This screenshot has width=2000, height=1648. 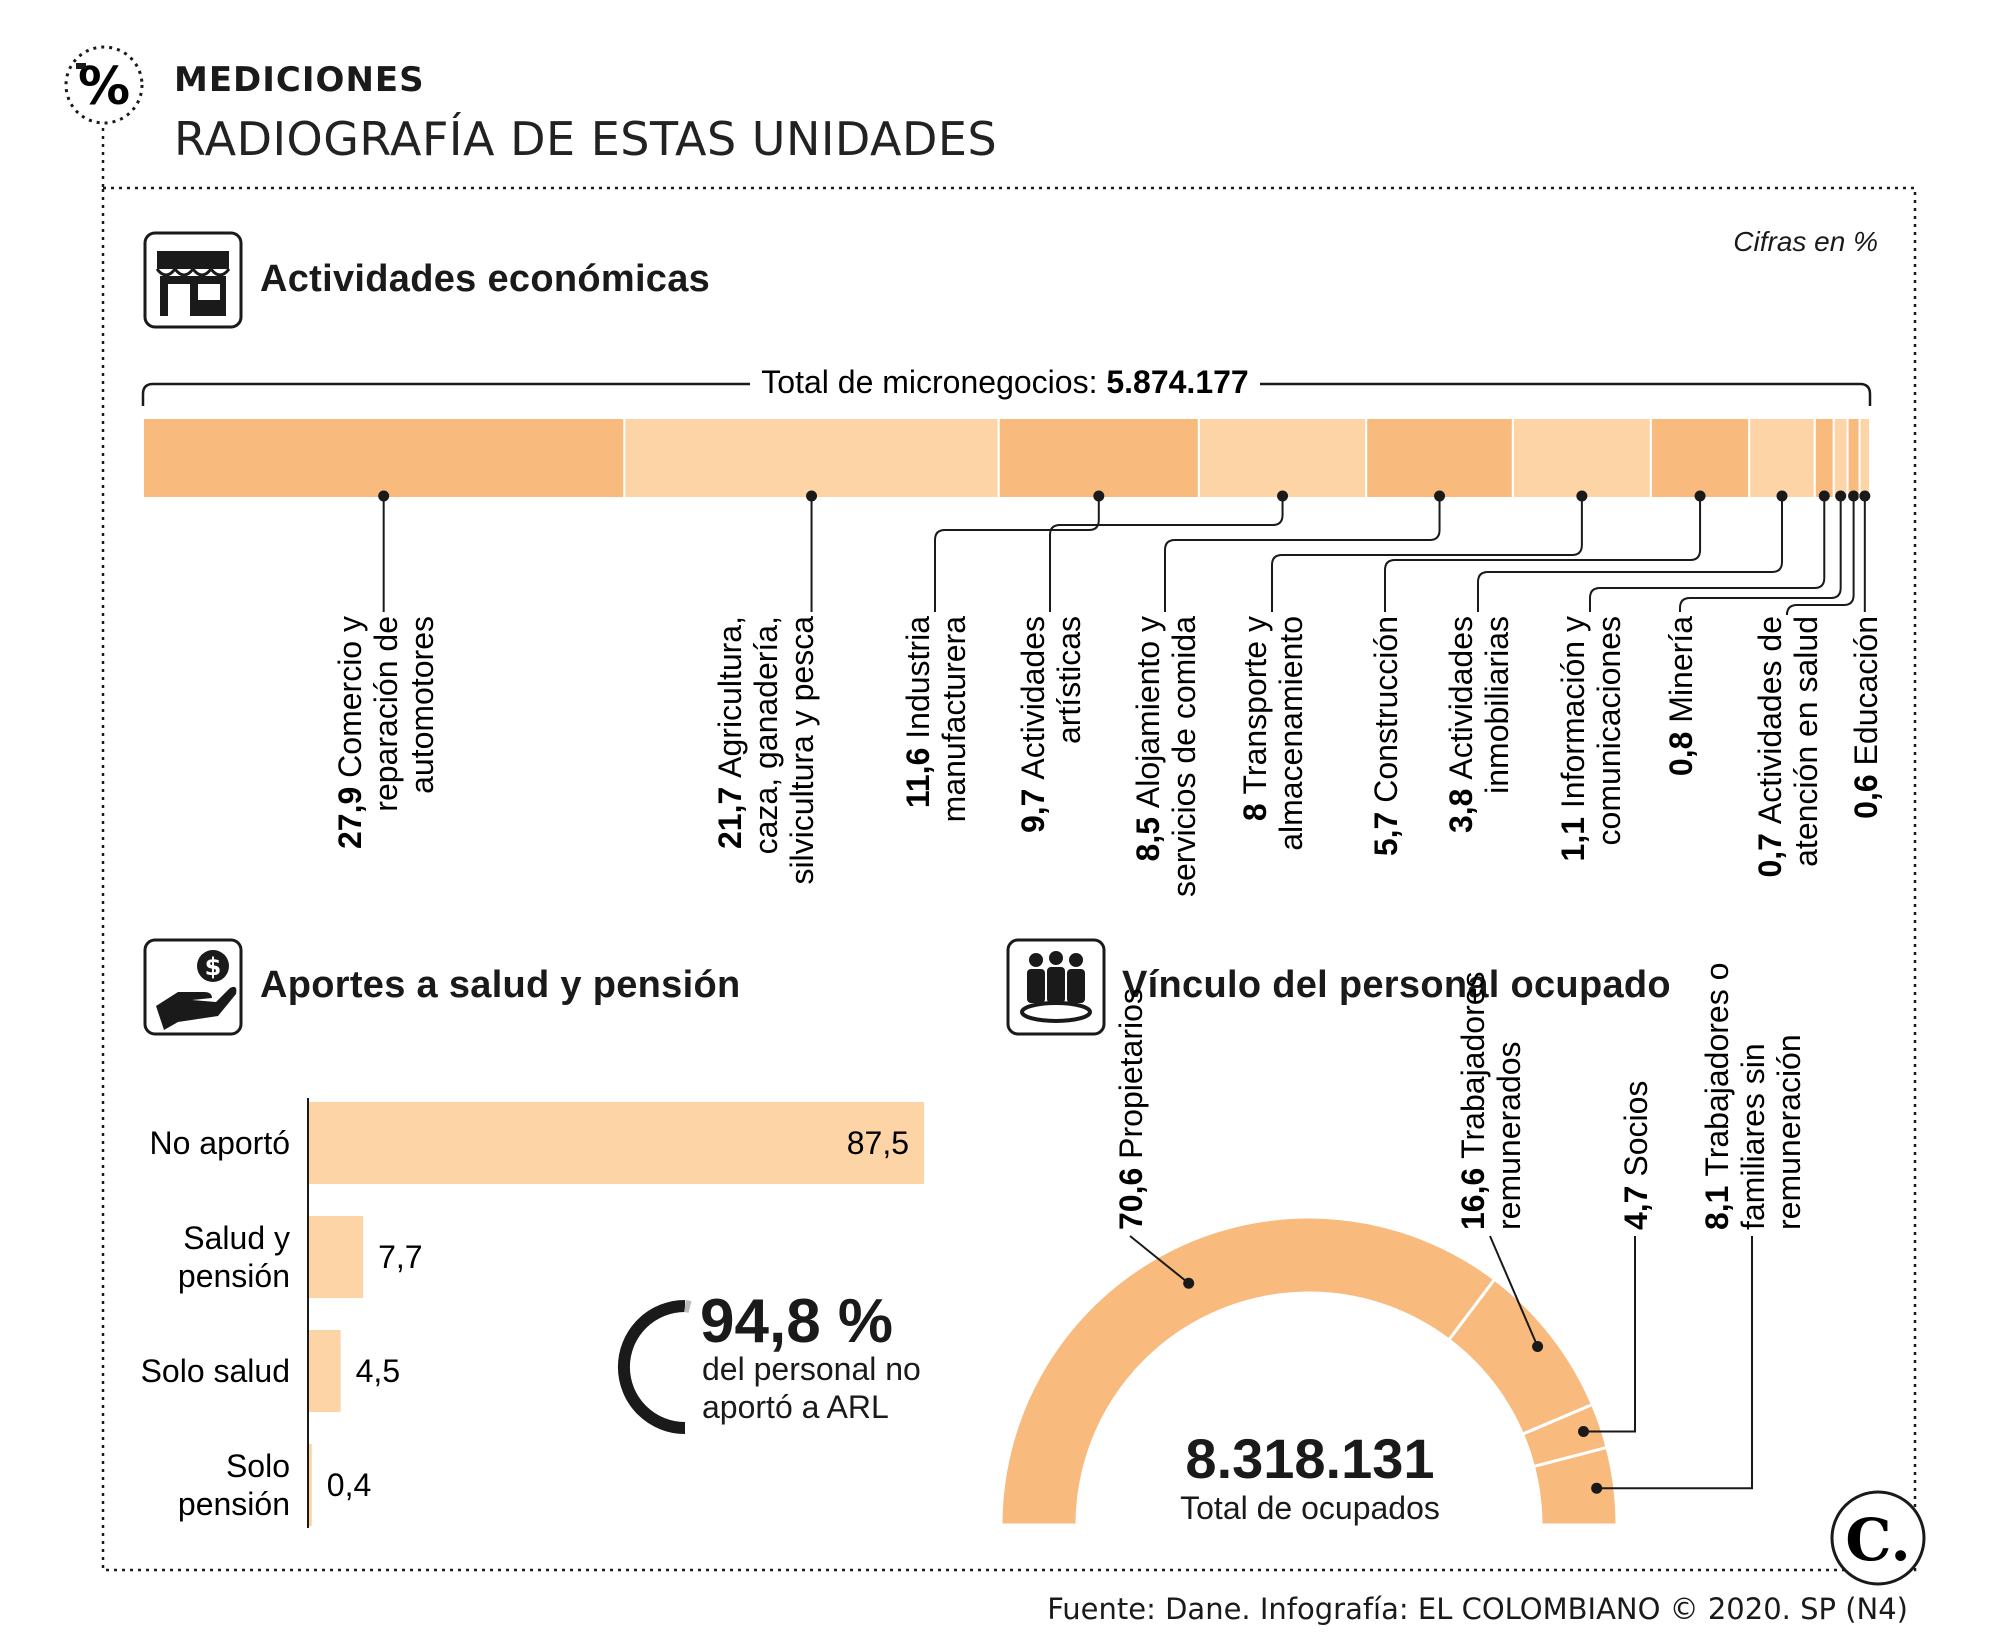 What do you see at coordinates (1004, 382) in the screenshot?
I see `svg-text:Total de micronegocios: 5.874.: Total de micronegocios: 5.874.177` at bounding box center [1004, 382].